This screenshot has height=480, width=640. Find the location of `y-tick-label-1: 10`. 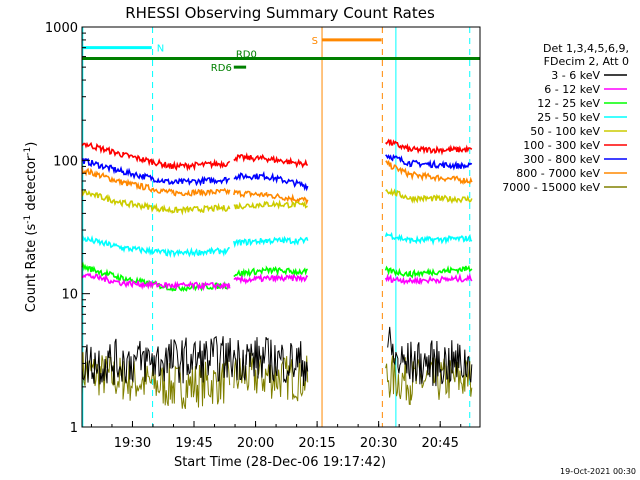

y-tick-label-1: 10 is located at coordinates (69, 295).